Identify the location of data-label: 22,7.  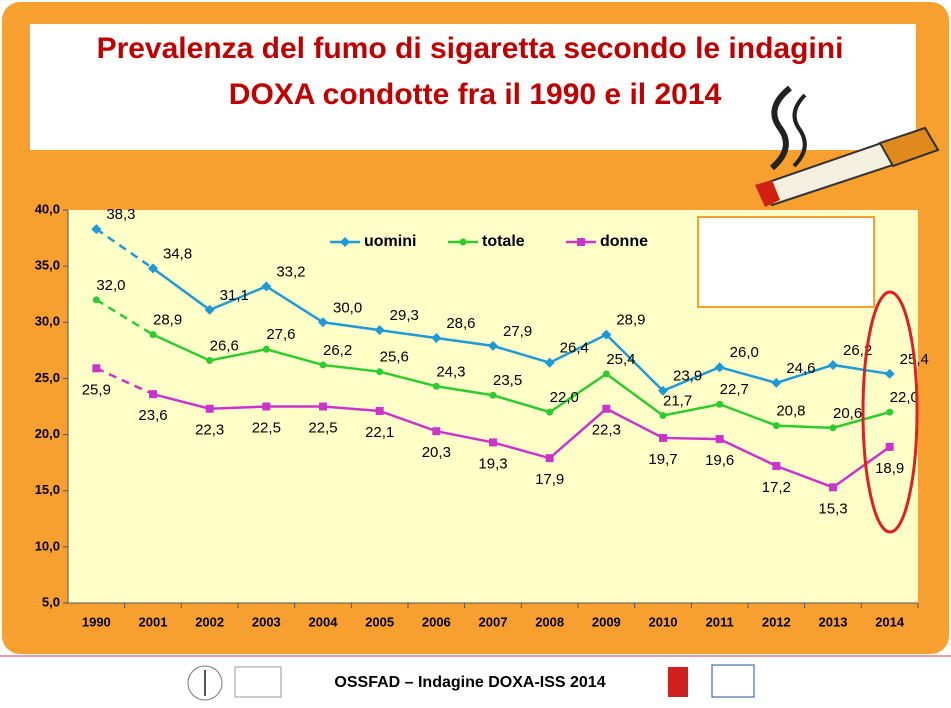
(734, 389).